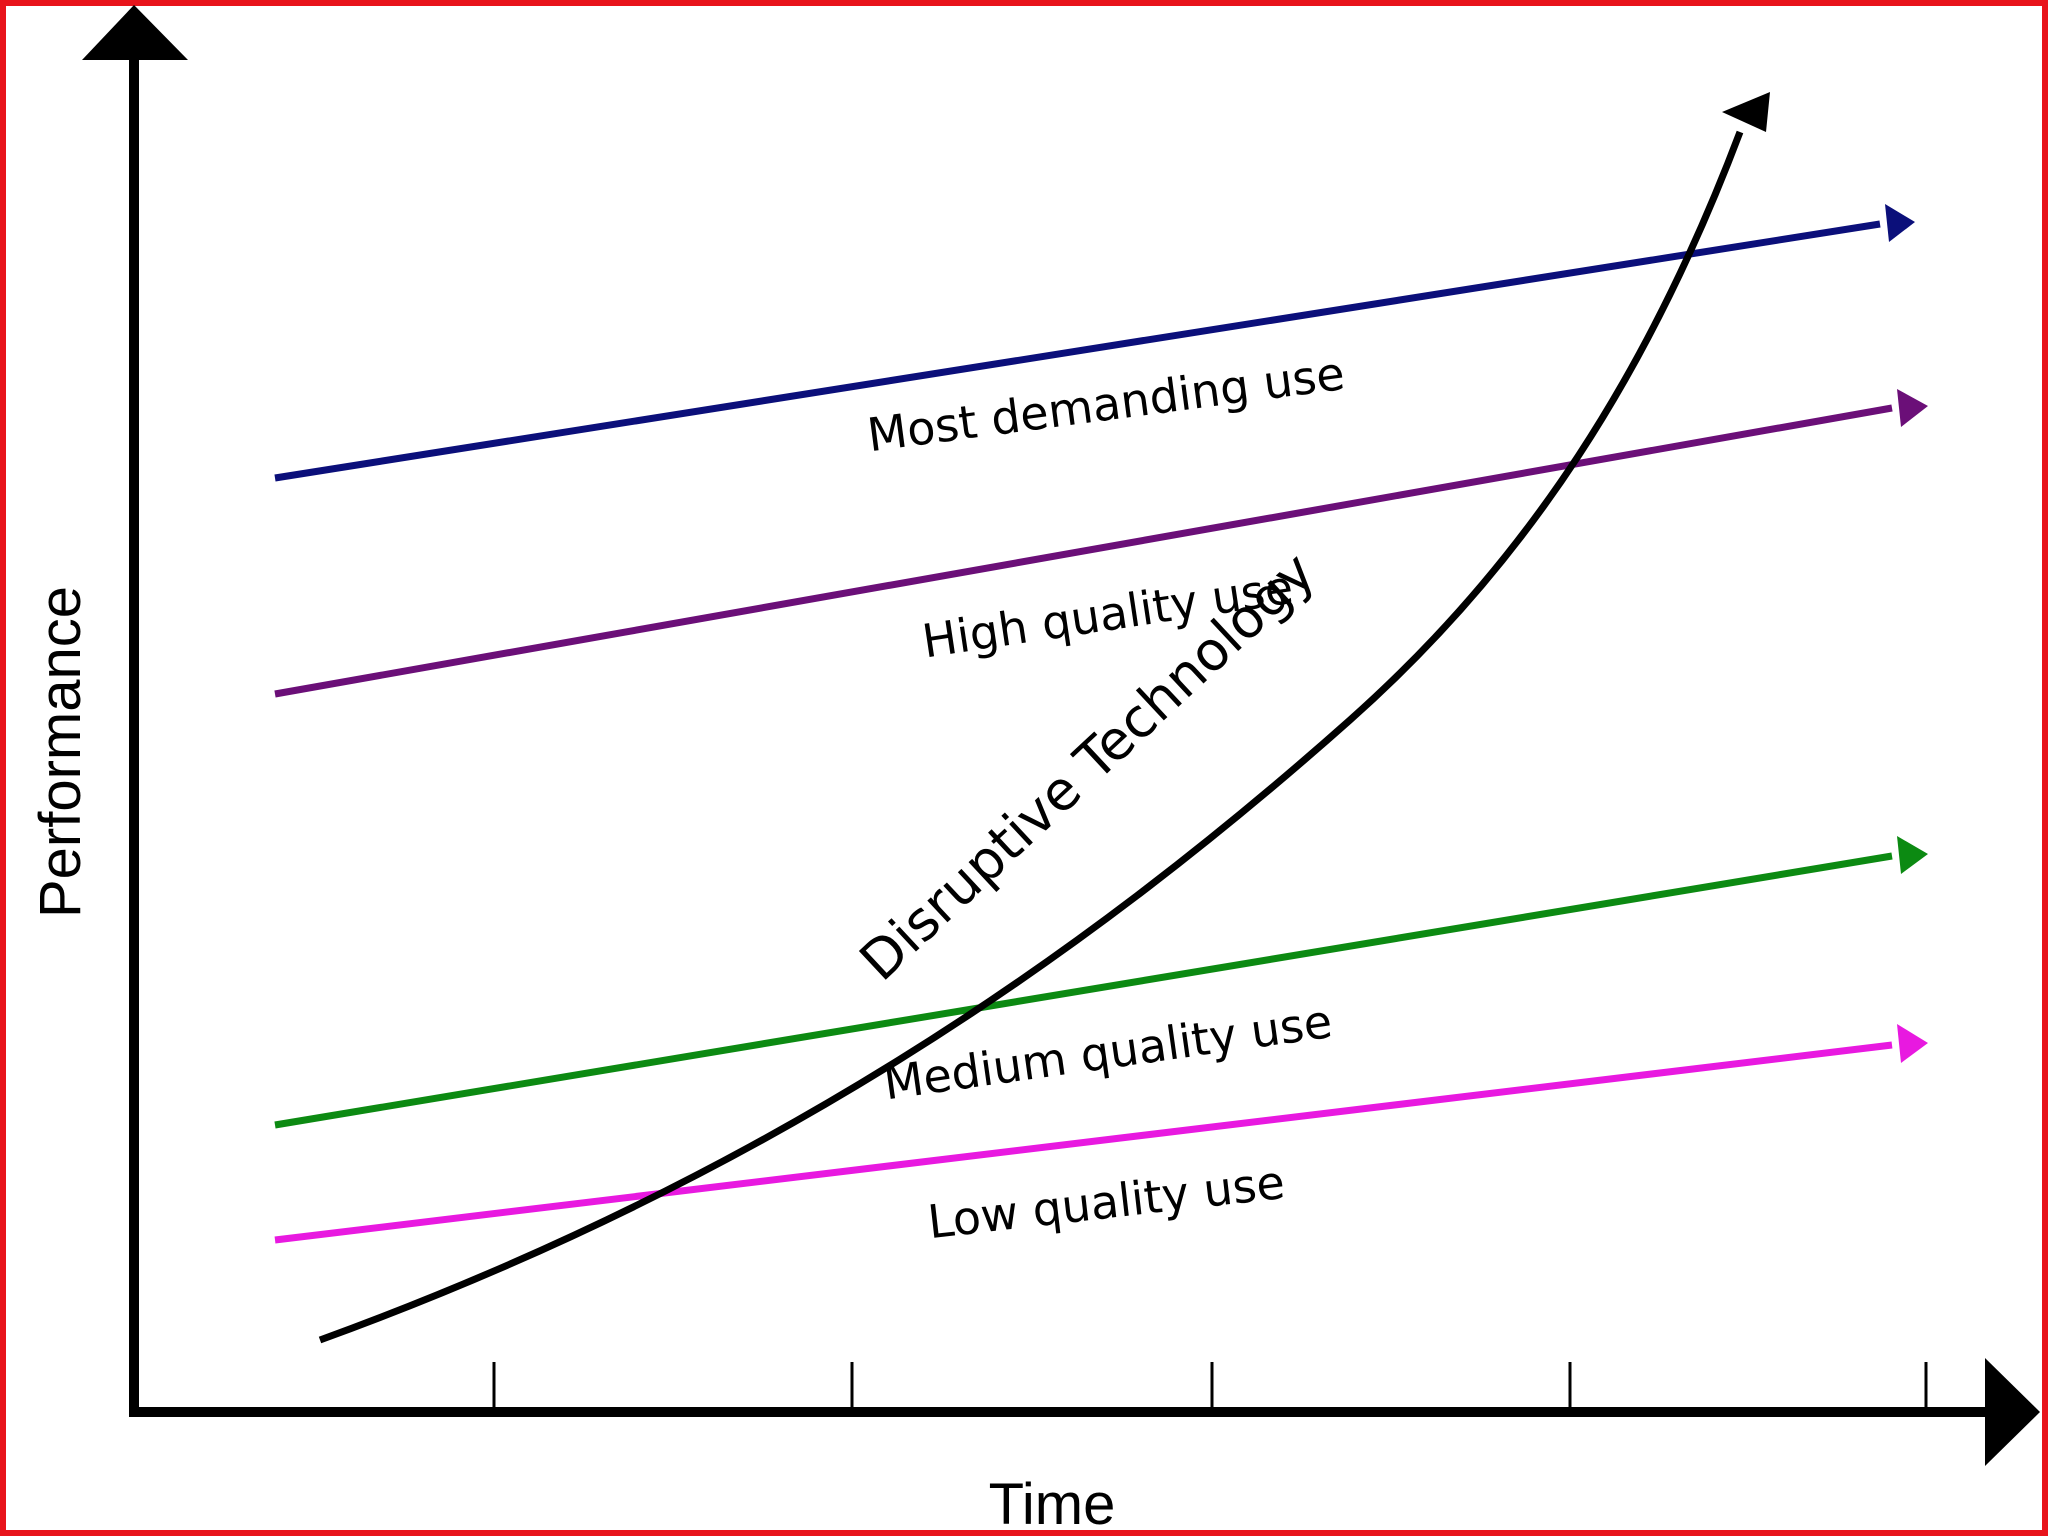  What do you see at coordinates (1912, 1043) in the screenshot?
I see `line-low-quality-use-arrowhead` at bounding box center [1912, 1043].